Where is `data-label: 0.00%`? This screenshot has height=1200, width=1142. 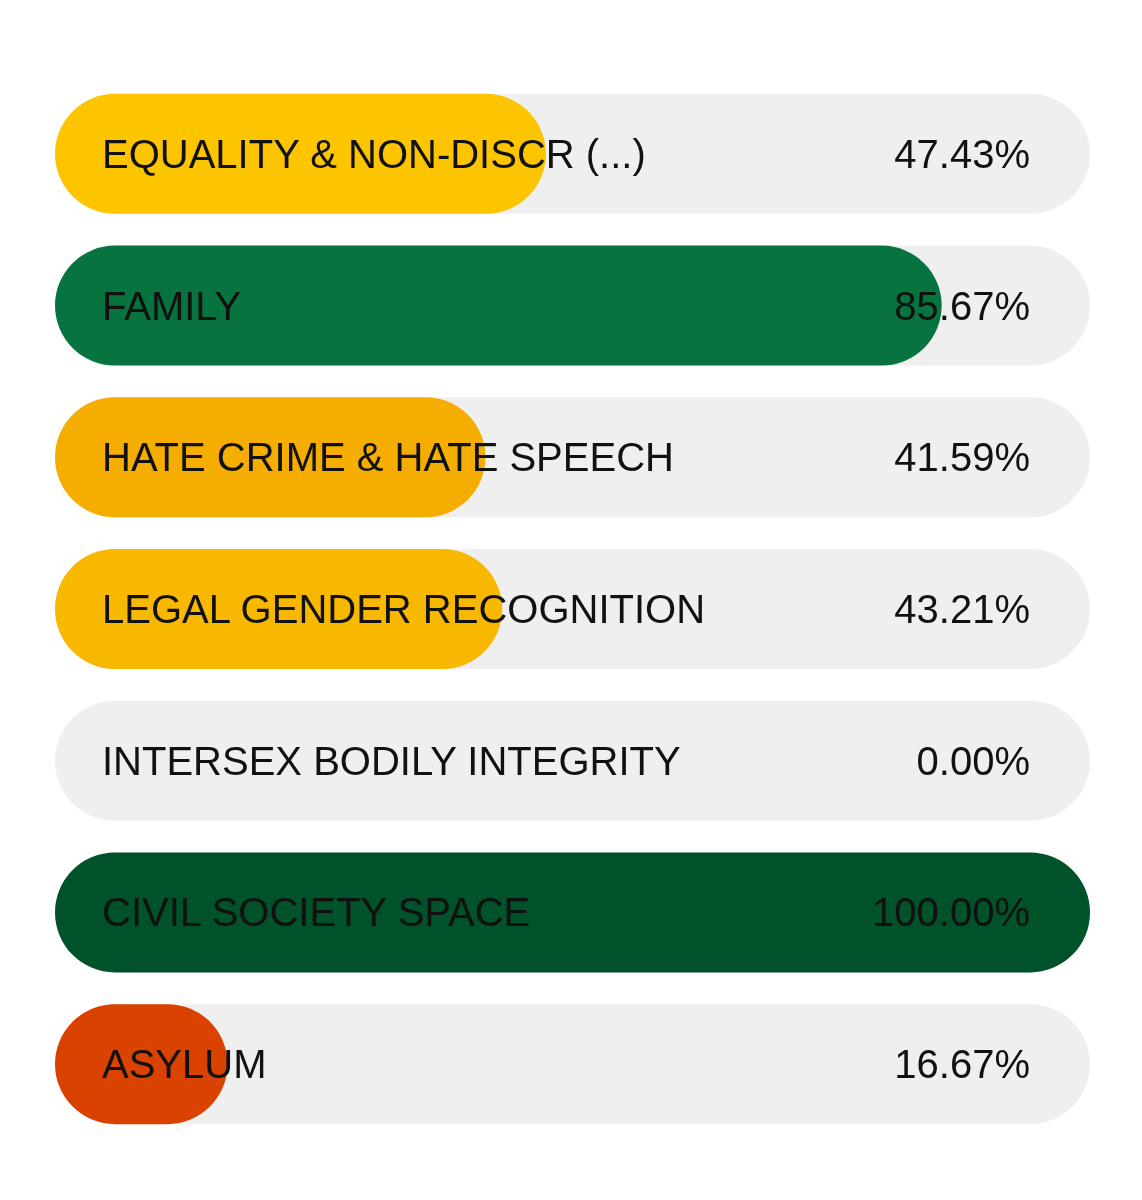
data-label: 0.00% is located at coordinates (973, 760).